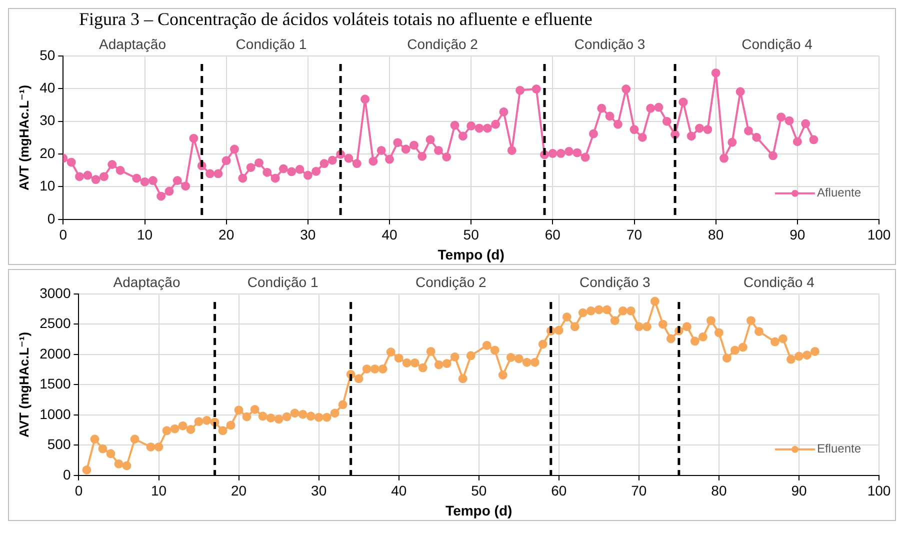 This screenshot has height=544, width=906. Describe the element at coordinates (48, 186) in the screenshot. I see `y-tick-label: 10` at that location.